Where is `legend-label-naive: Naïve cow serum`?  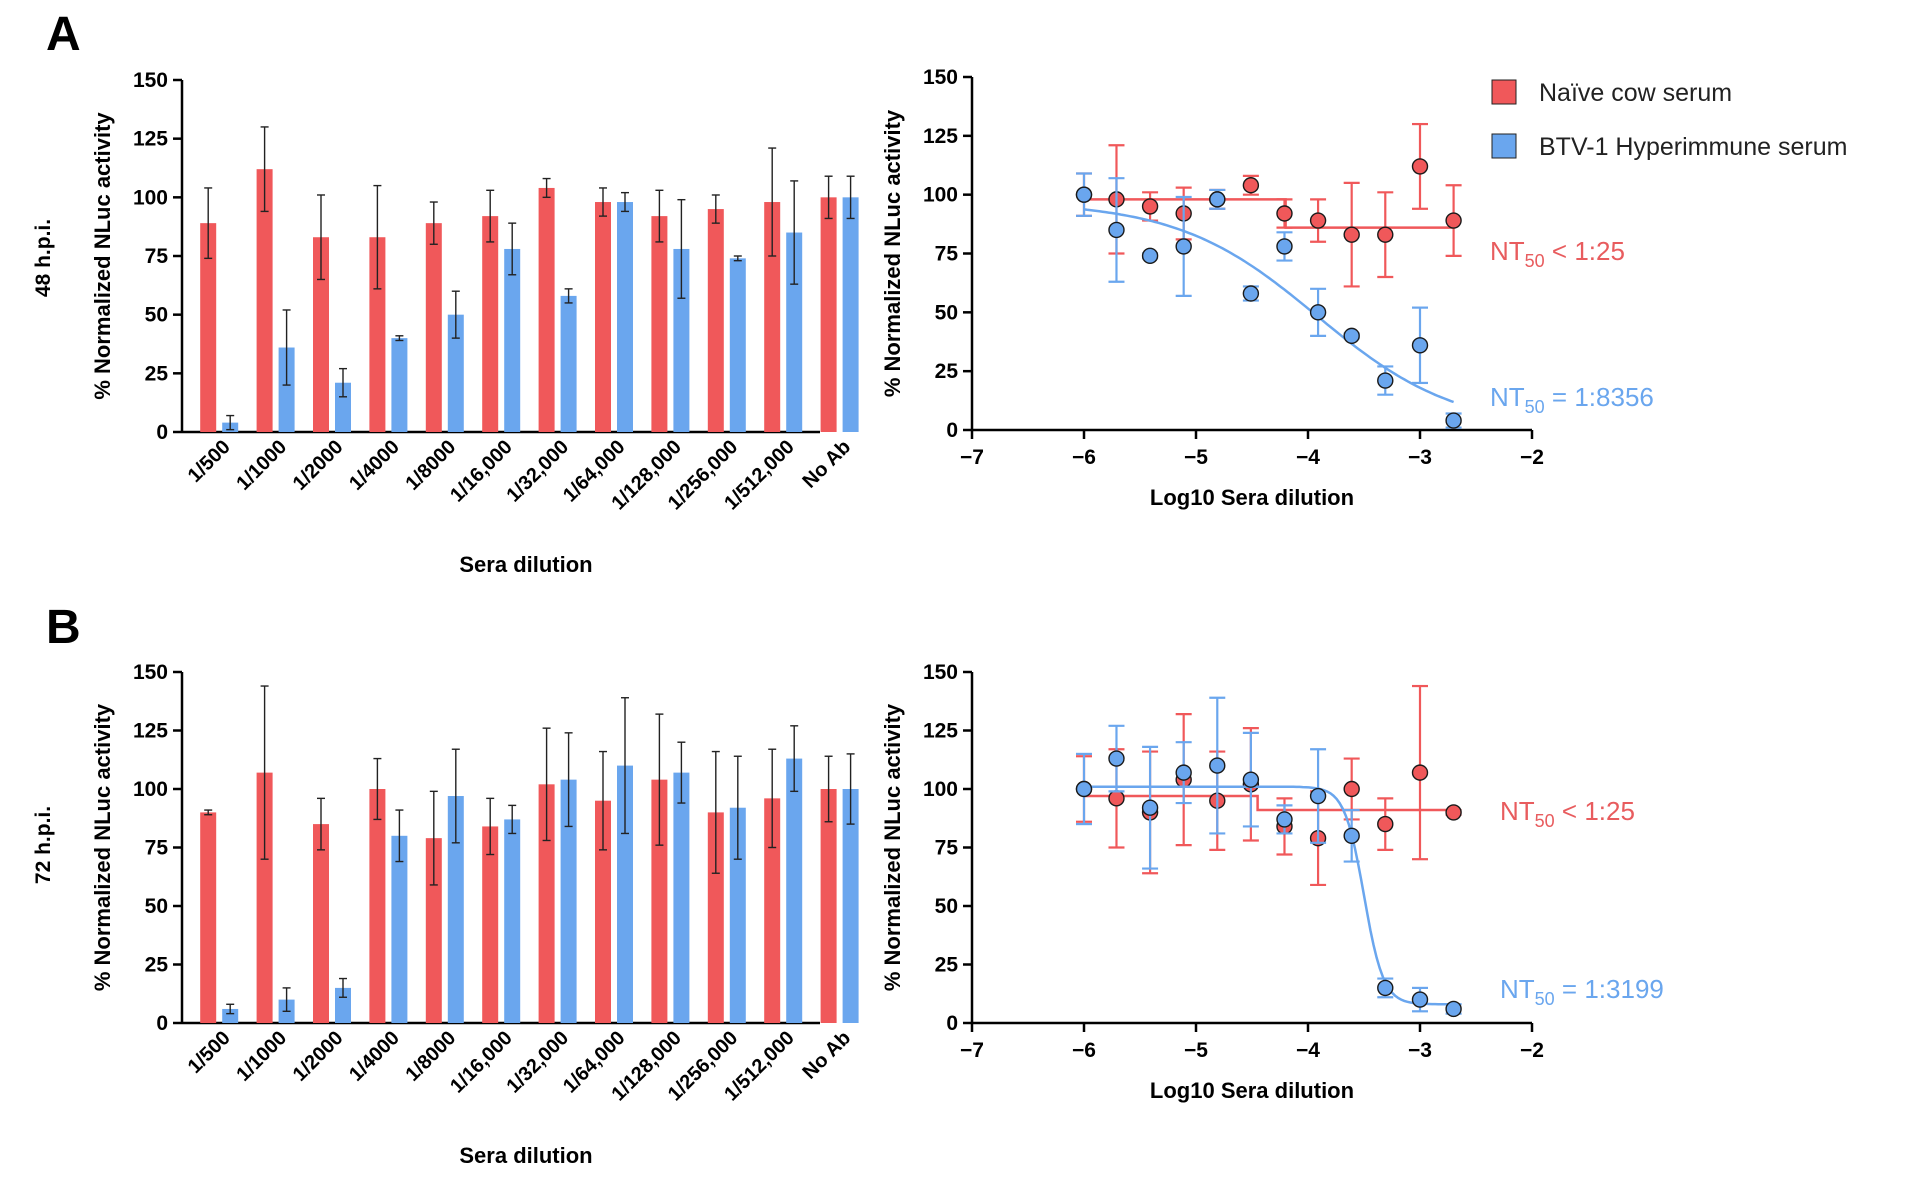
legend-label-naive: Naïve cow serum is located at coordinates (1635, 93).